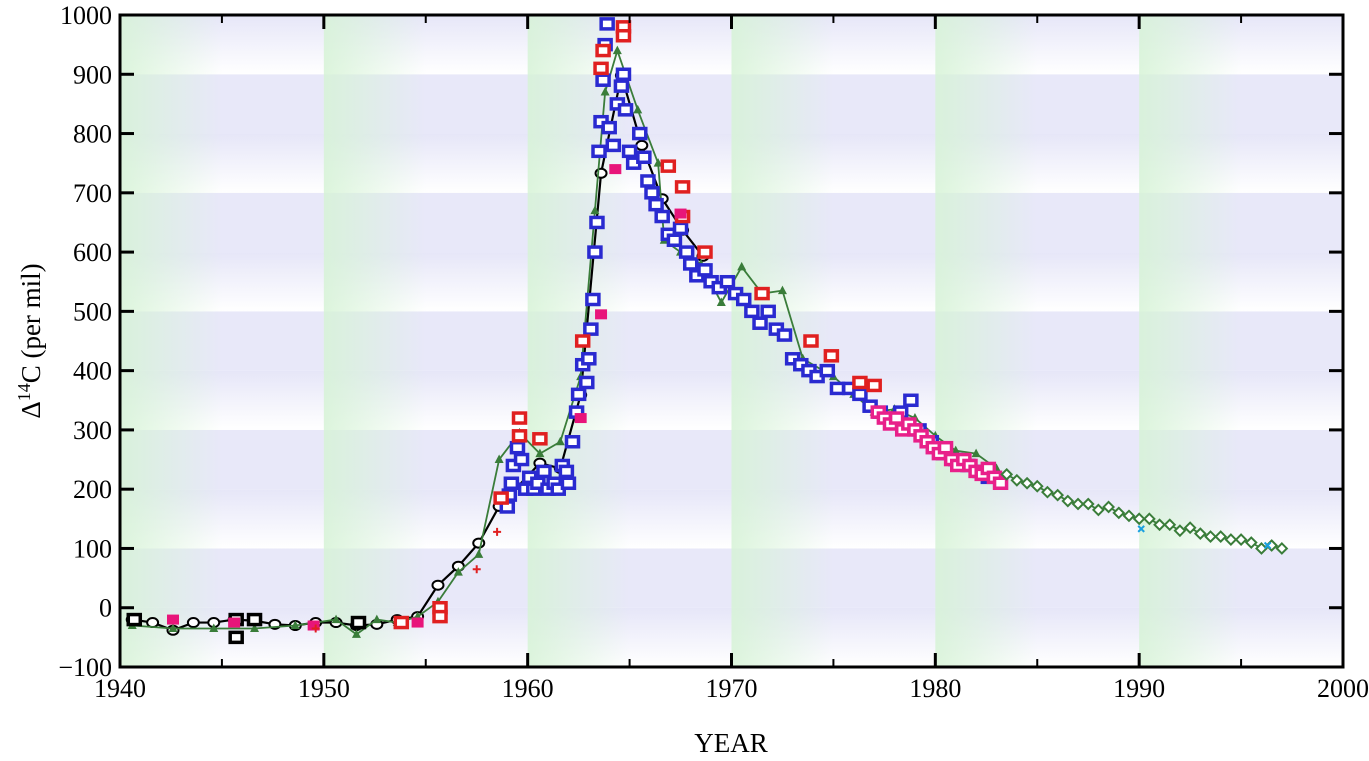 Image resolution: width=1369 pixels, height=761 pixels. Describe the element at coordinates (92, 489) in the screenshot. I see `y-tick-label: 200` at that location.